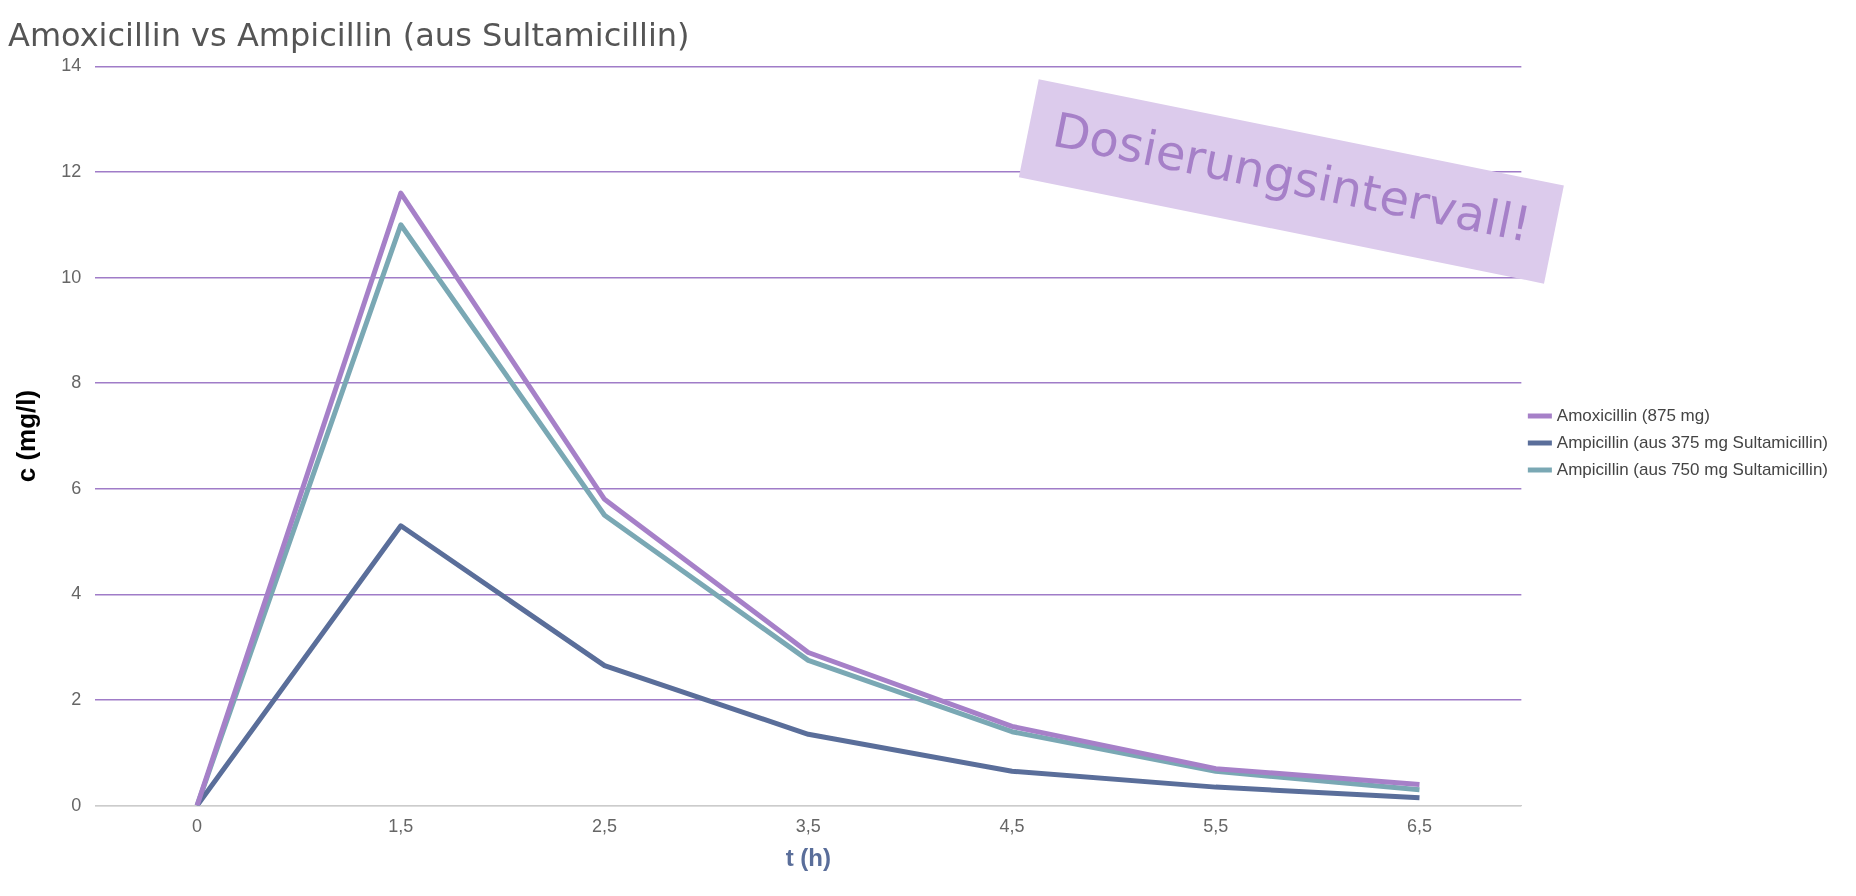 The image size is (1856, 896). I want to click on x-tick-label: 3,5, so click(808, 826).